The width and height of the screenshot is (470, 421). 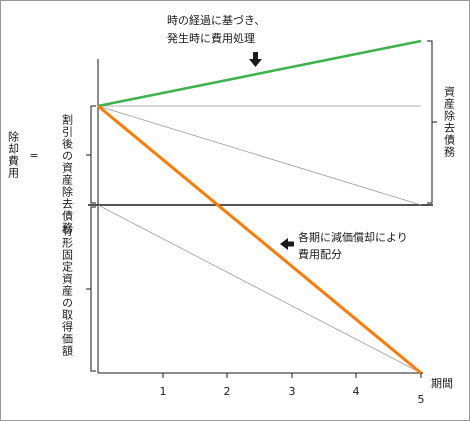 I want to click on x-tick-label-2: 2, so click(x=227, y=391).